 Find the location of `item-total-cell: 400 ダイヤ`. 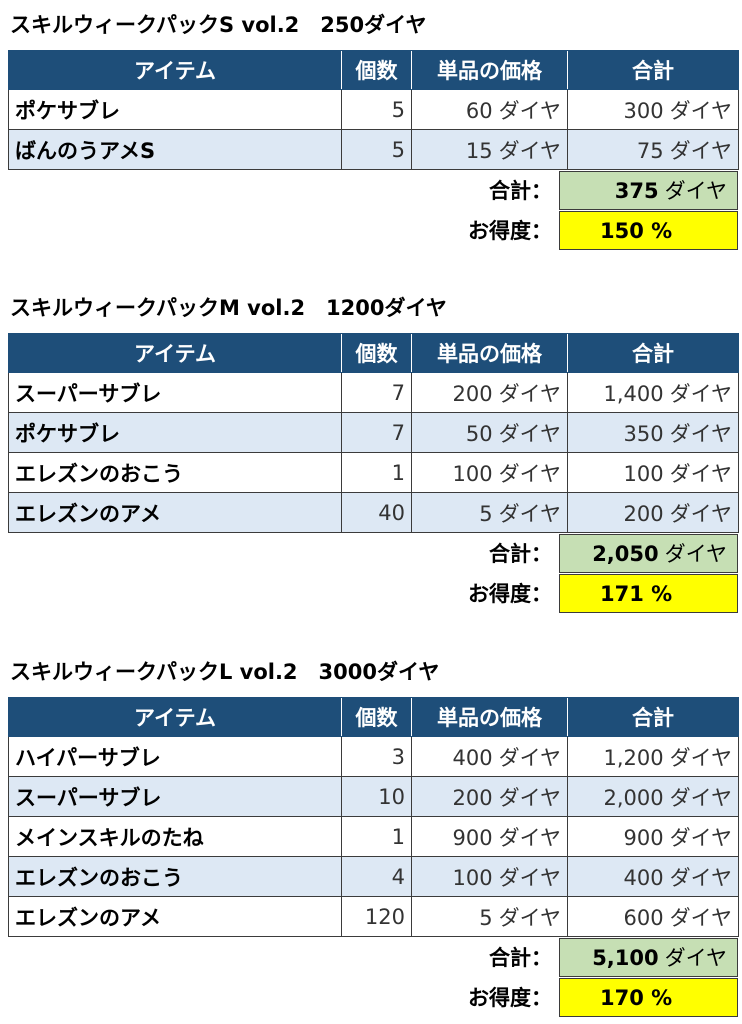

item-total-cell: 400 ダイヤ is located at coordinates (653, 876).